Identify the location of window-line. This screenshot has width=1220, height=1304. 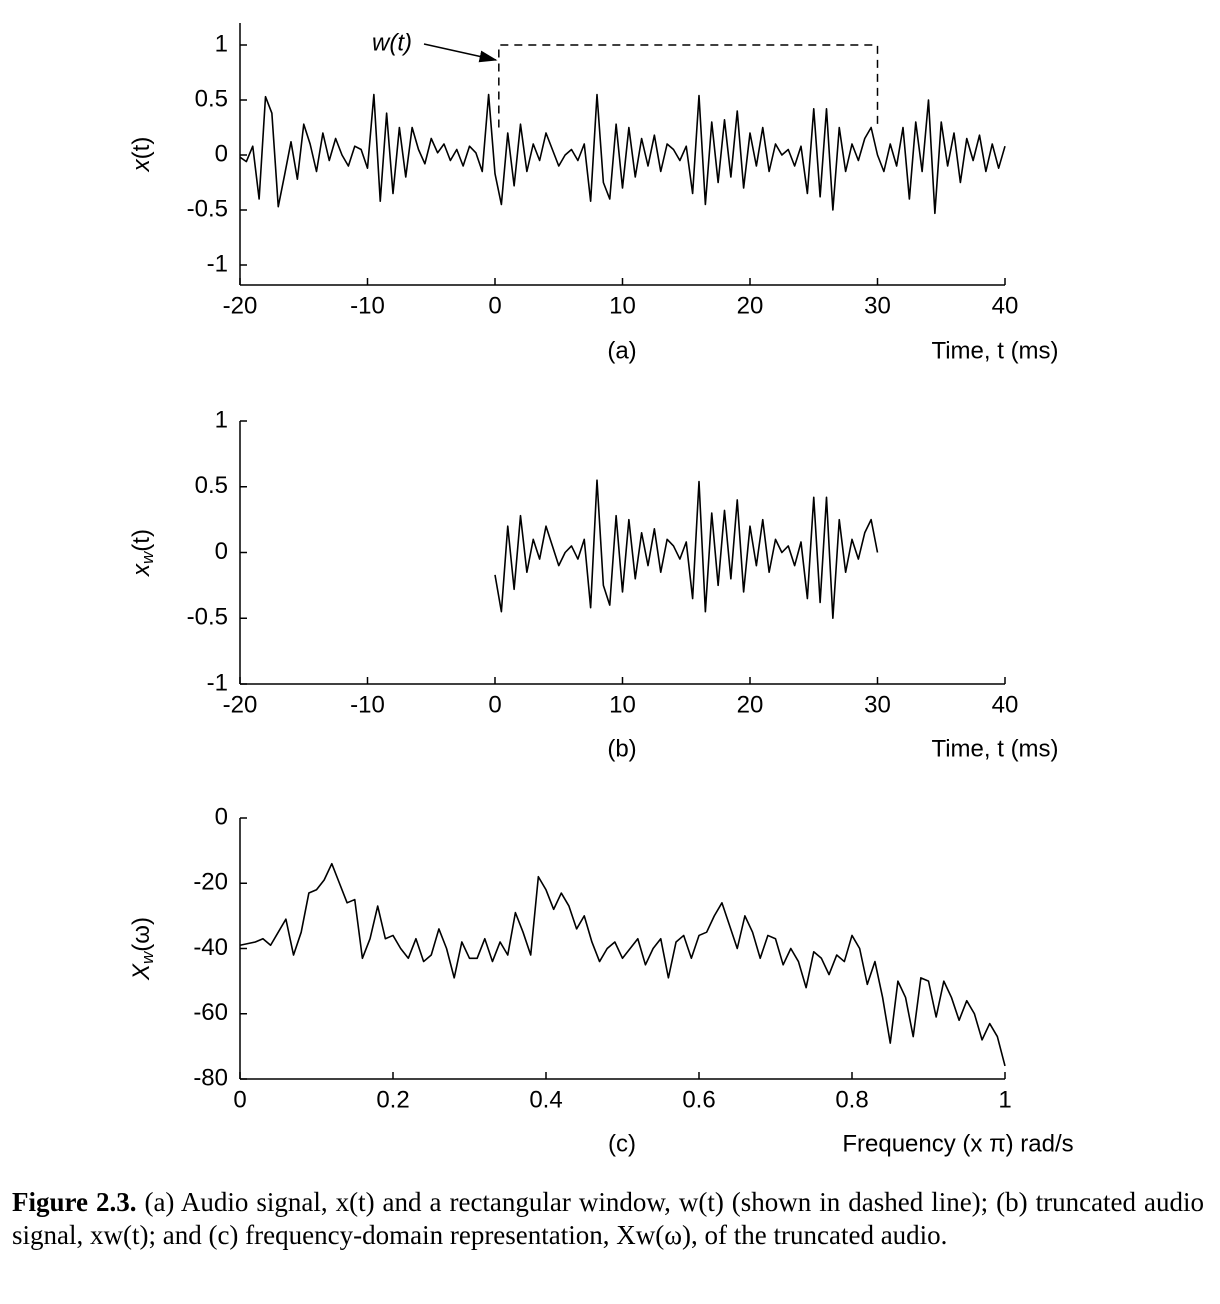
(688, 86).